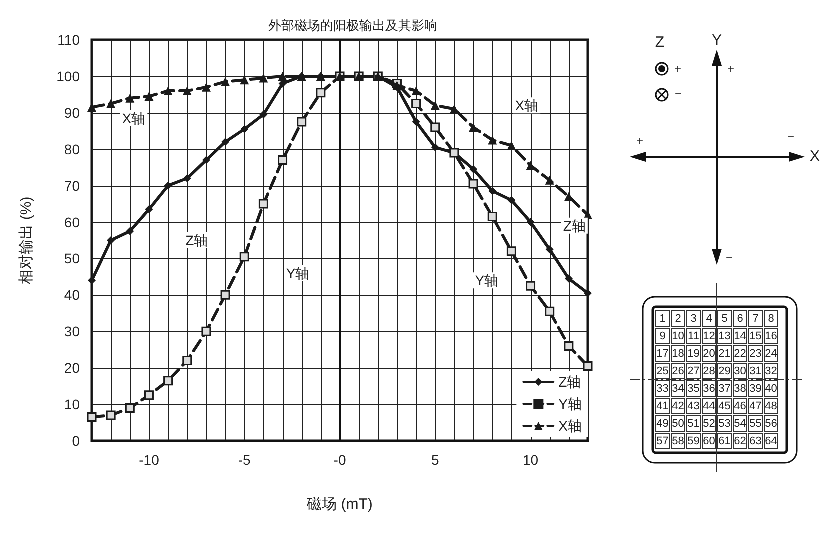 The image size is (835, 539). What do you see at coordinates (740, 319) in the screenshot?
I see `data-label: 6` at bounding box center [740, 319].